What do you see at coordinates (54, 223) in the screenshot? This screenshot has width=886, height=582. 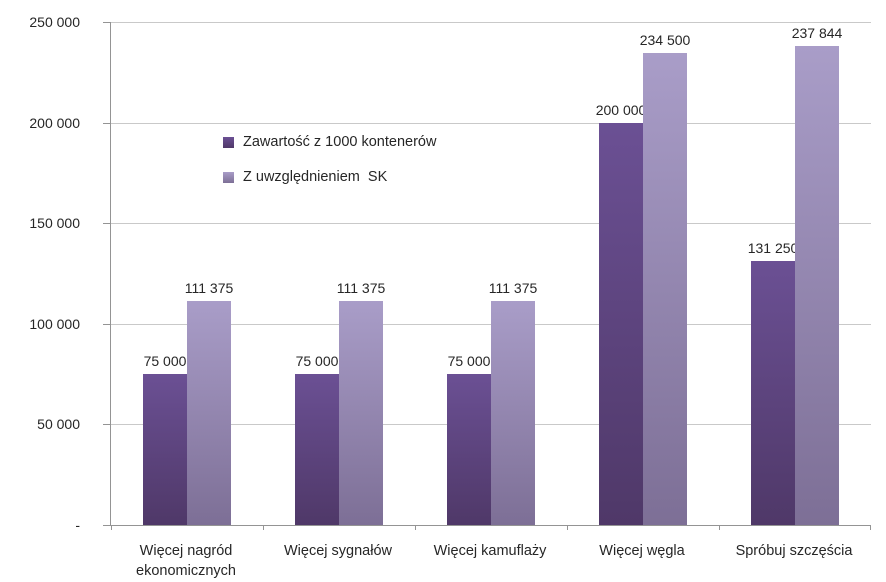 I see `y-axis-tick-label: 150 000` at bounding box center [54, 223].